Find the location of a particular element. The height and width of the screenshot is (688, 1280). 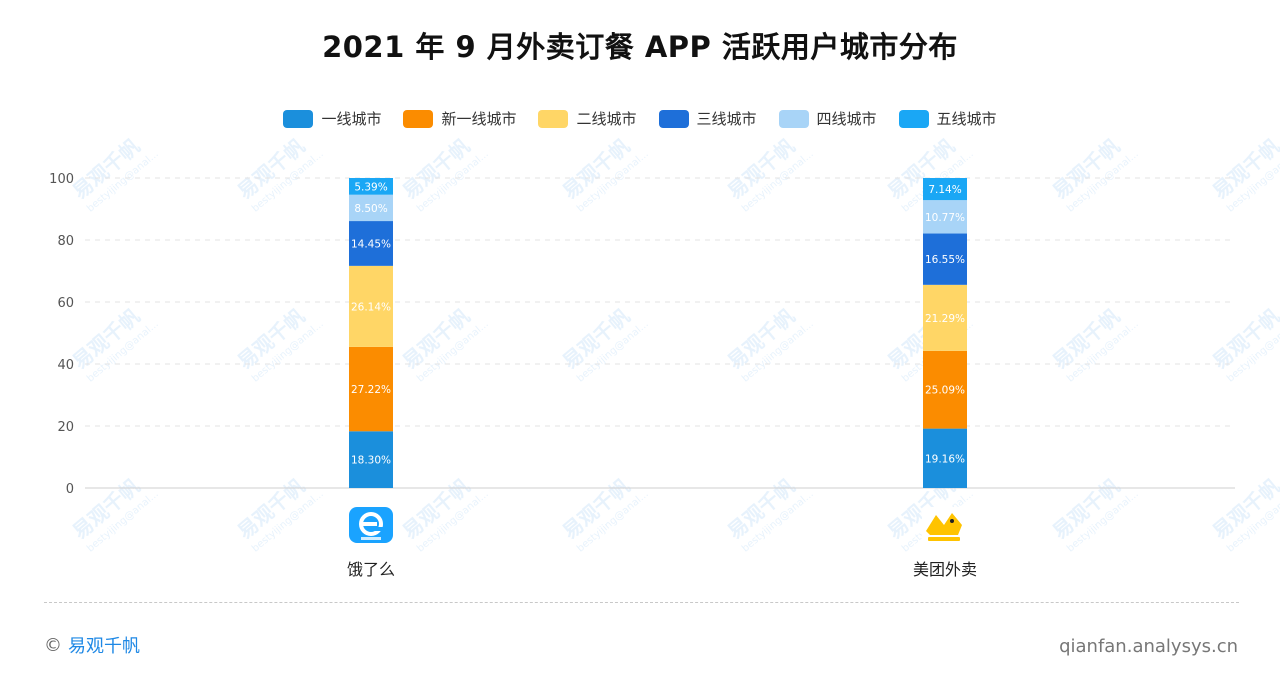

bar-data-label: 10.77% is located at coordinates (945, 218).